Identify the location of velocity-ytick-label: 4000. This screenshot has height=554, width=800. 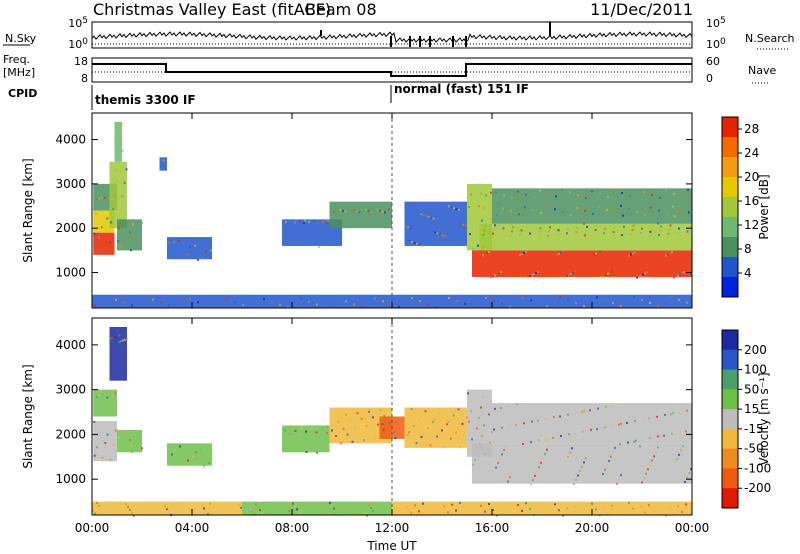
(70, 345).